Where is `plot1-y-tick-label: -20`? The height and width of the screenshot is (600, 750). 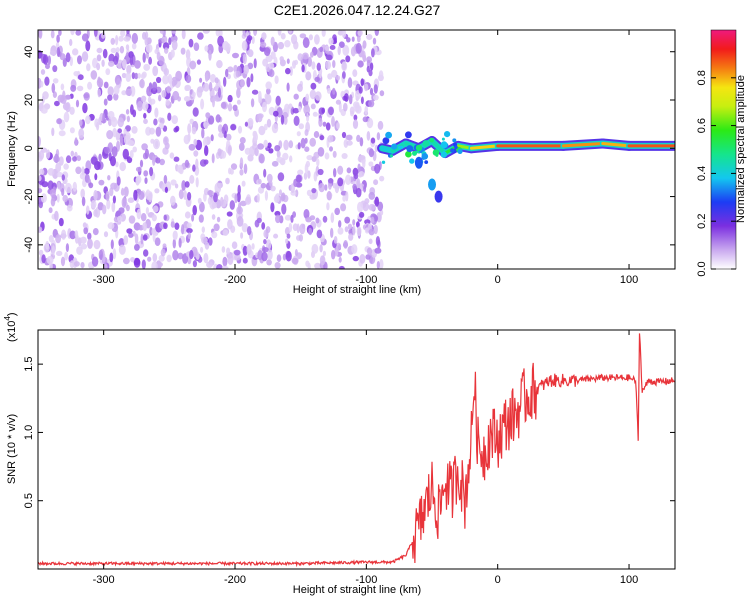
plot1-y-tick-label: -20 is located at coordinates (29, 197).